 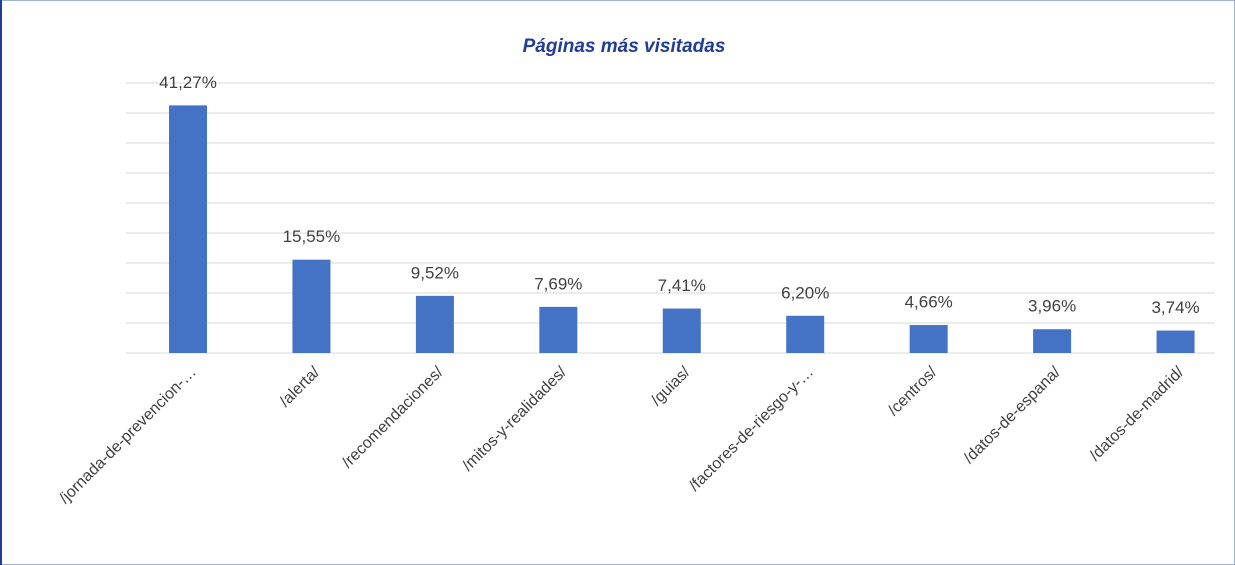 I want to click on value-label: 41,27%, so click(x=188, y=82).